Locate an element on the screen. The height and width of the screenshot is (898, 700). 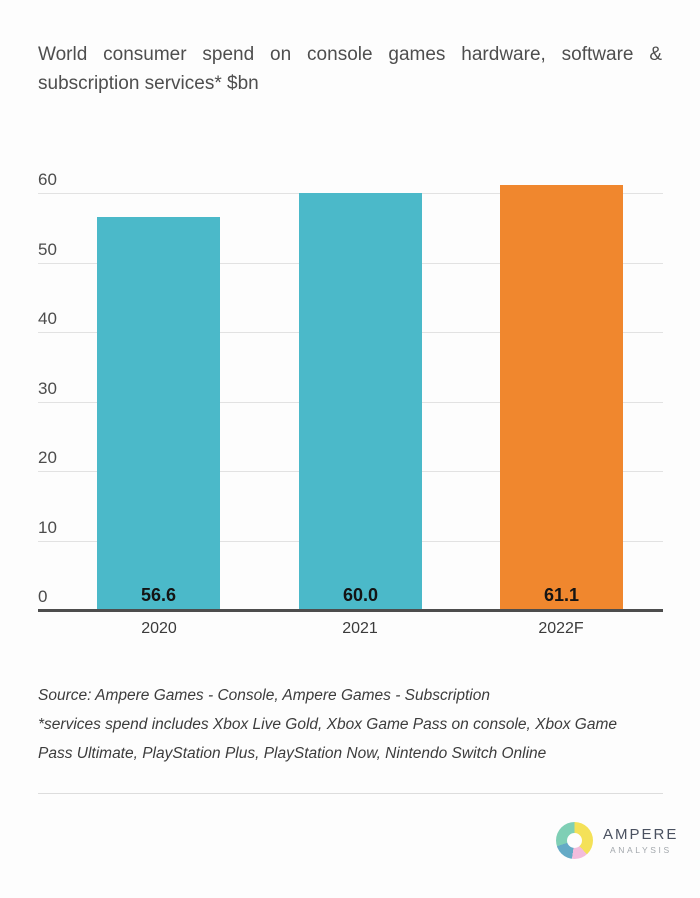
footer-divider is located at coordinates (350, 793).